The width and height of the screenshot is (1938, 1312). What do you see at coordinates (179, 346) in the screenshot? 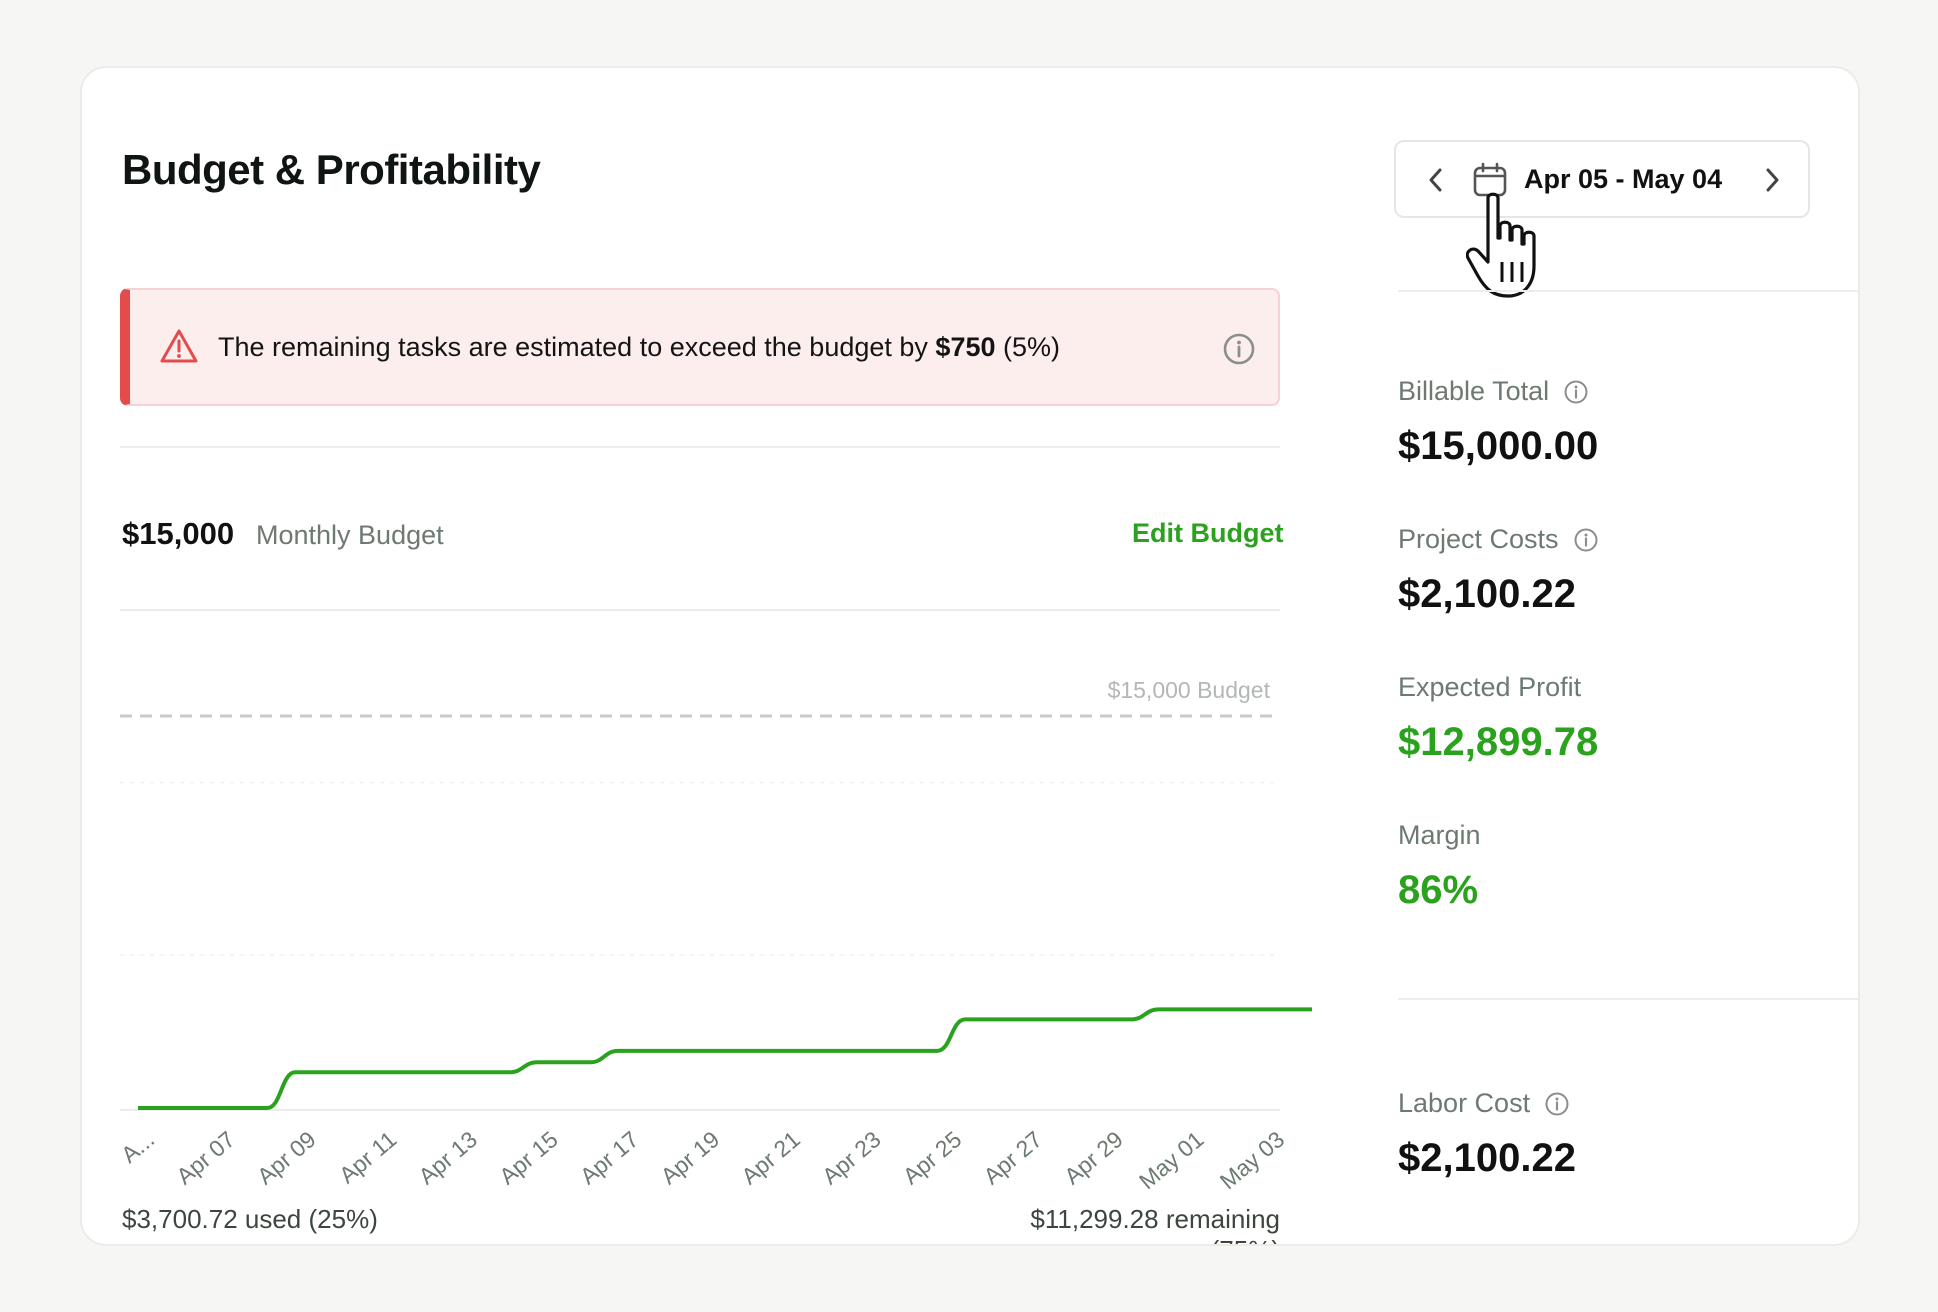
I see `warning-triangle-icon` at bounding box center [179, 346].